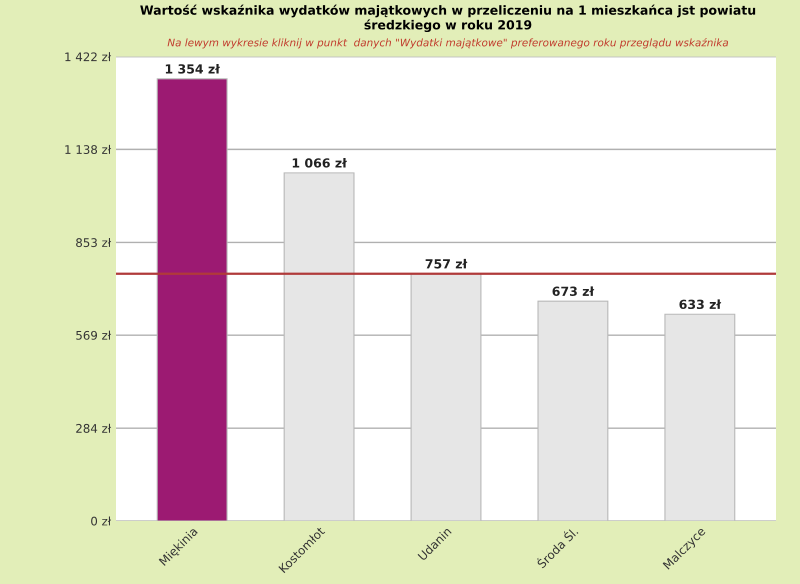  Describe the element at coordinates (320, 163) in the screenshot. I see `data-label: 1 066 zł` at that location.